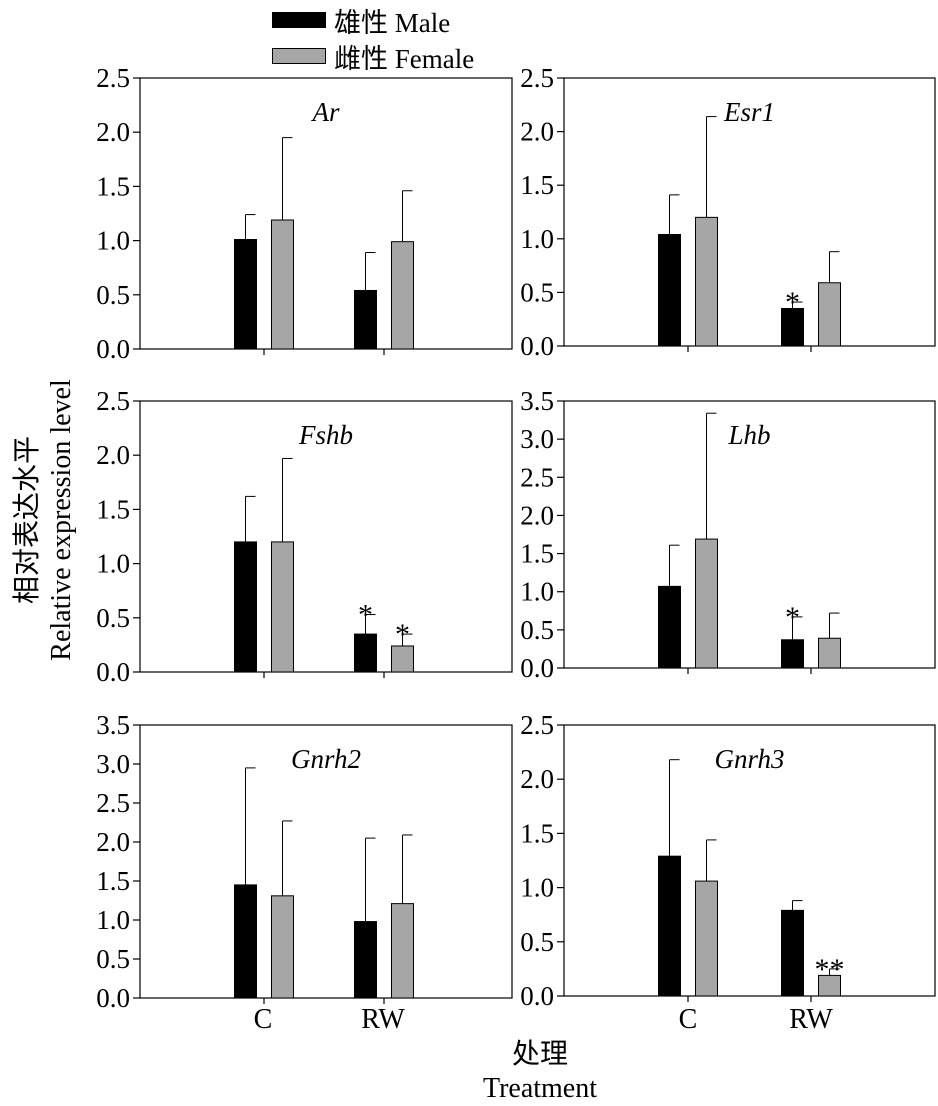  I want to click on y-tick-label-gnrh2: 3.0, so click(113, 764).